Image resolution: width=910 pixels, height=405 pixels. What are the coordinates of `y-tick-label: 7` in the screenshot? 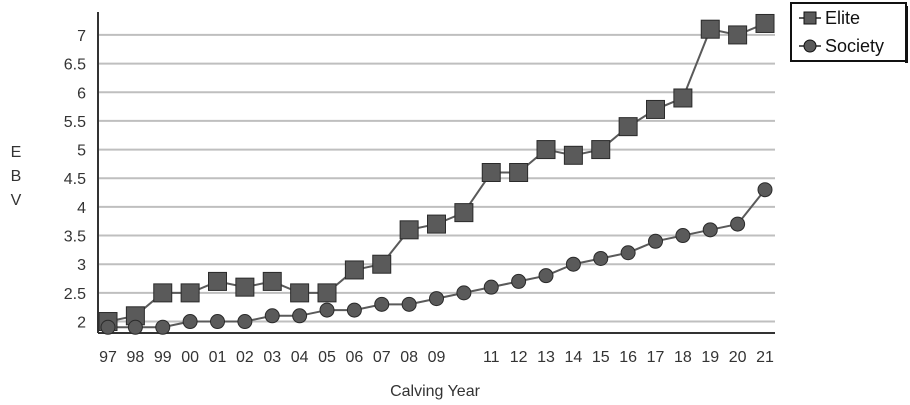 It's located at (81, 36).